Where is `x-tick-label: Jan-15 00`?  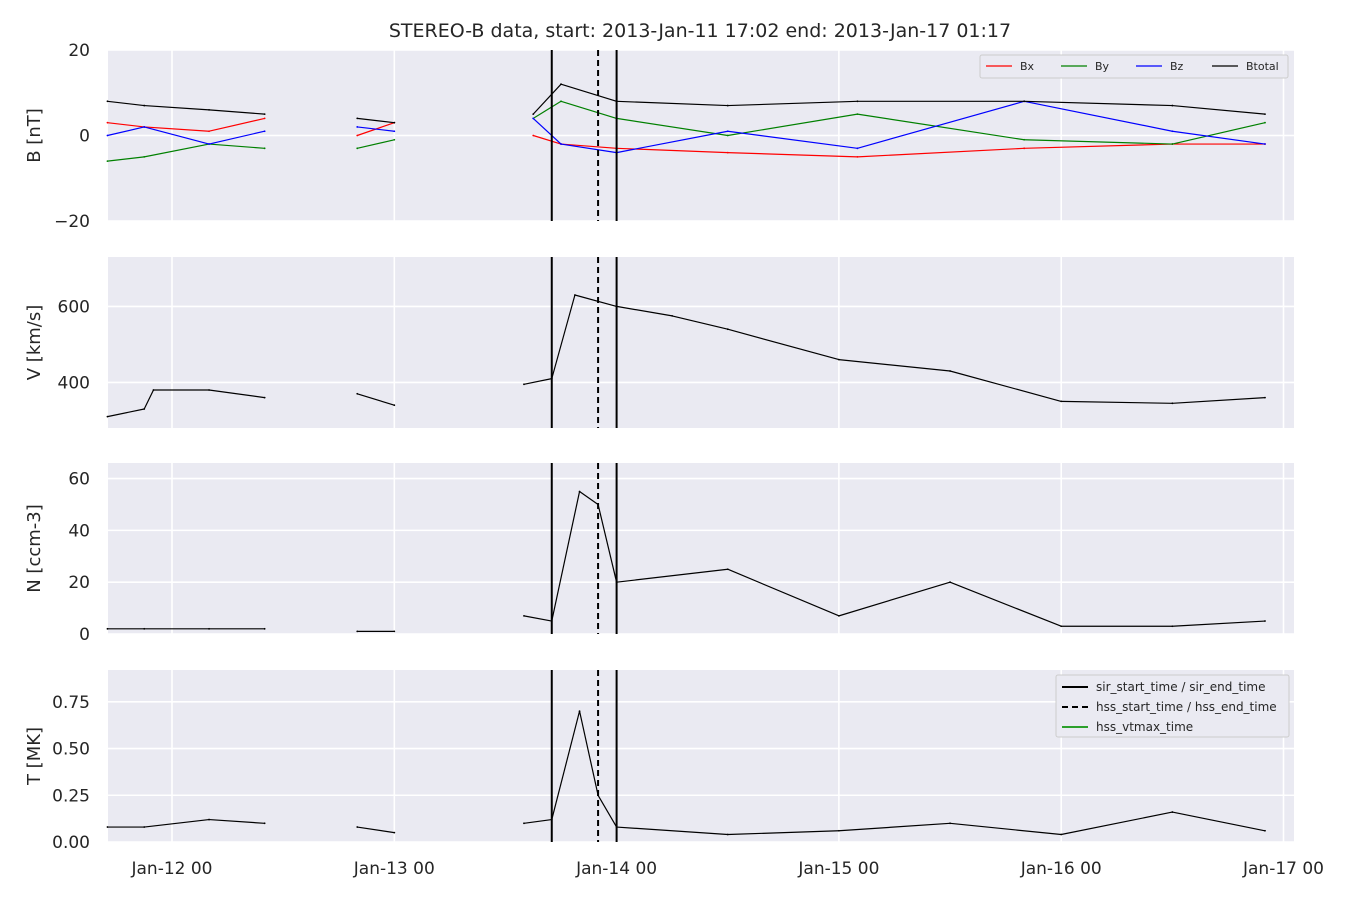 x-tick-label: Jan-15 00 is located at coordinates (838, 869).